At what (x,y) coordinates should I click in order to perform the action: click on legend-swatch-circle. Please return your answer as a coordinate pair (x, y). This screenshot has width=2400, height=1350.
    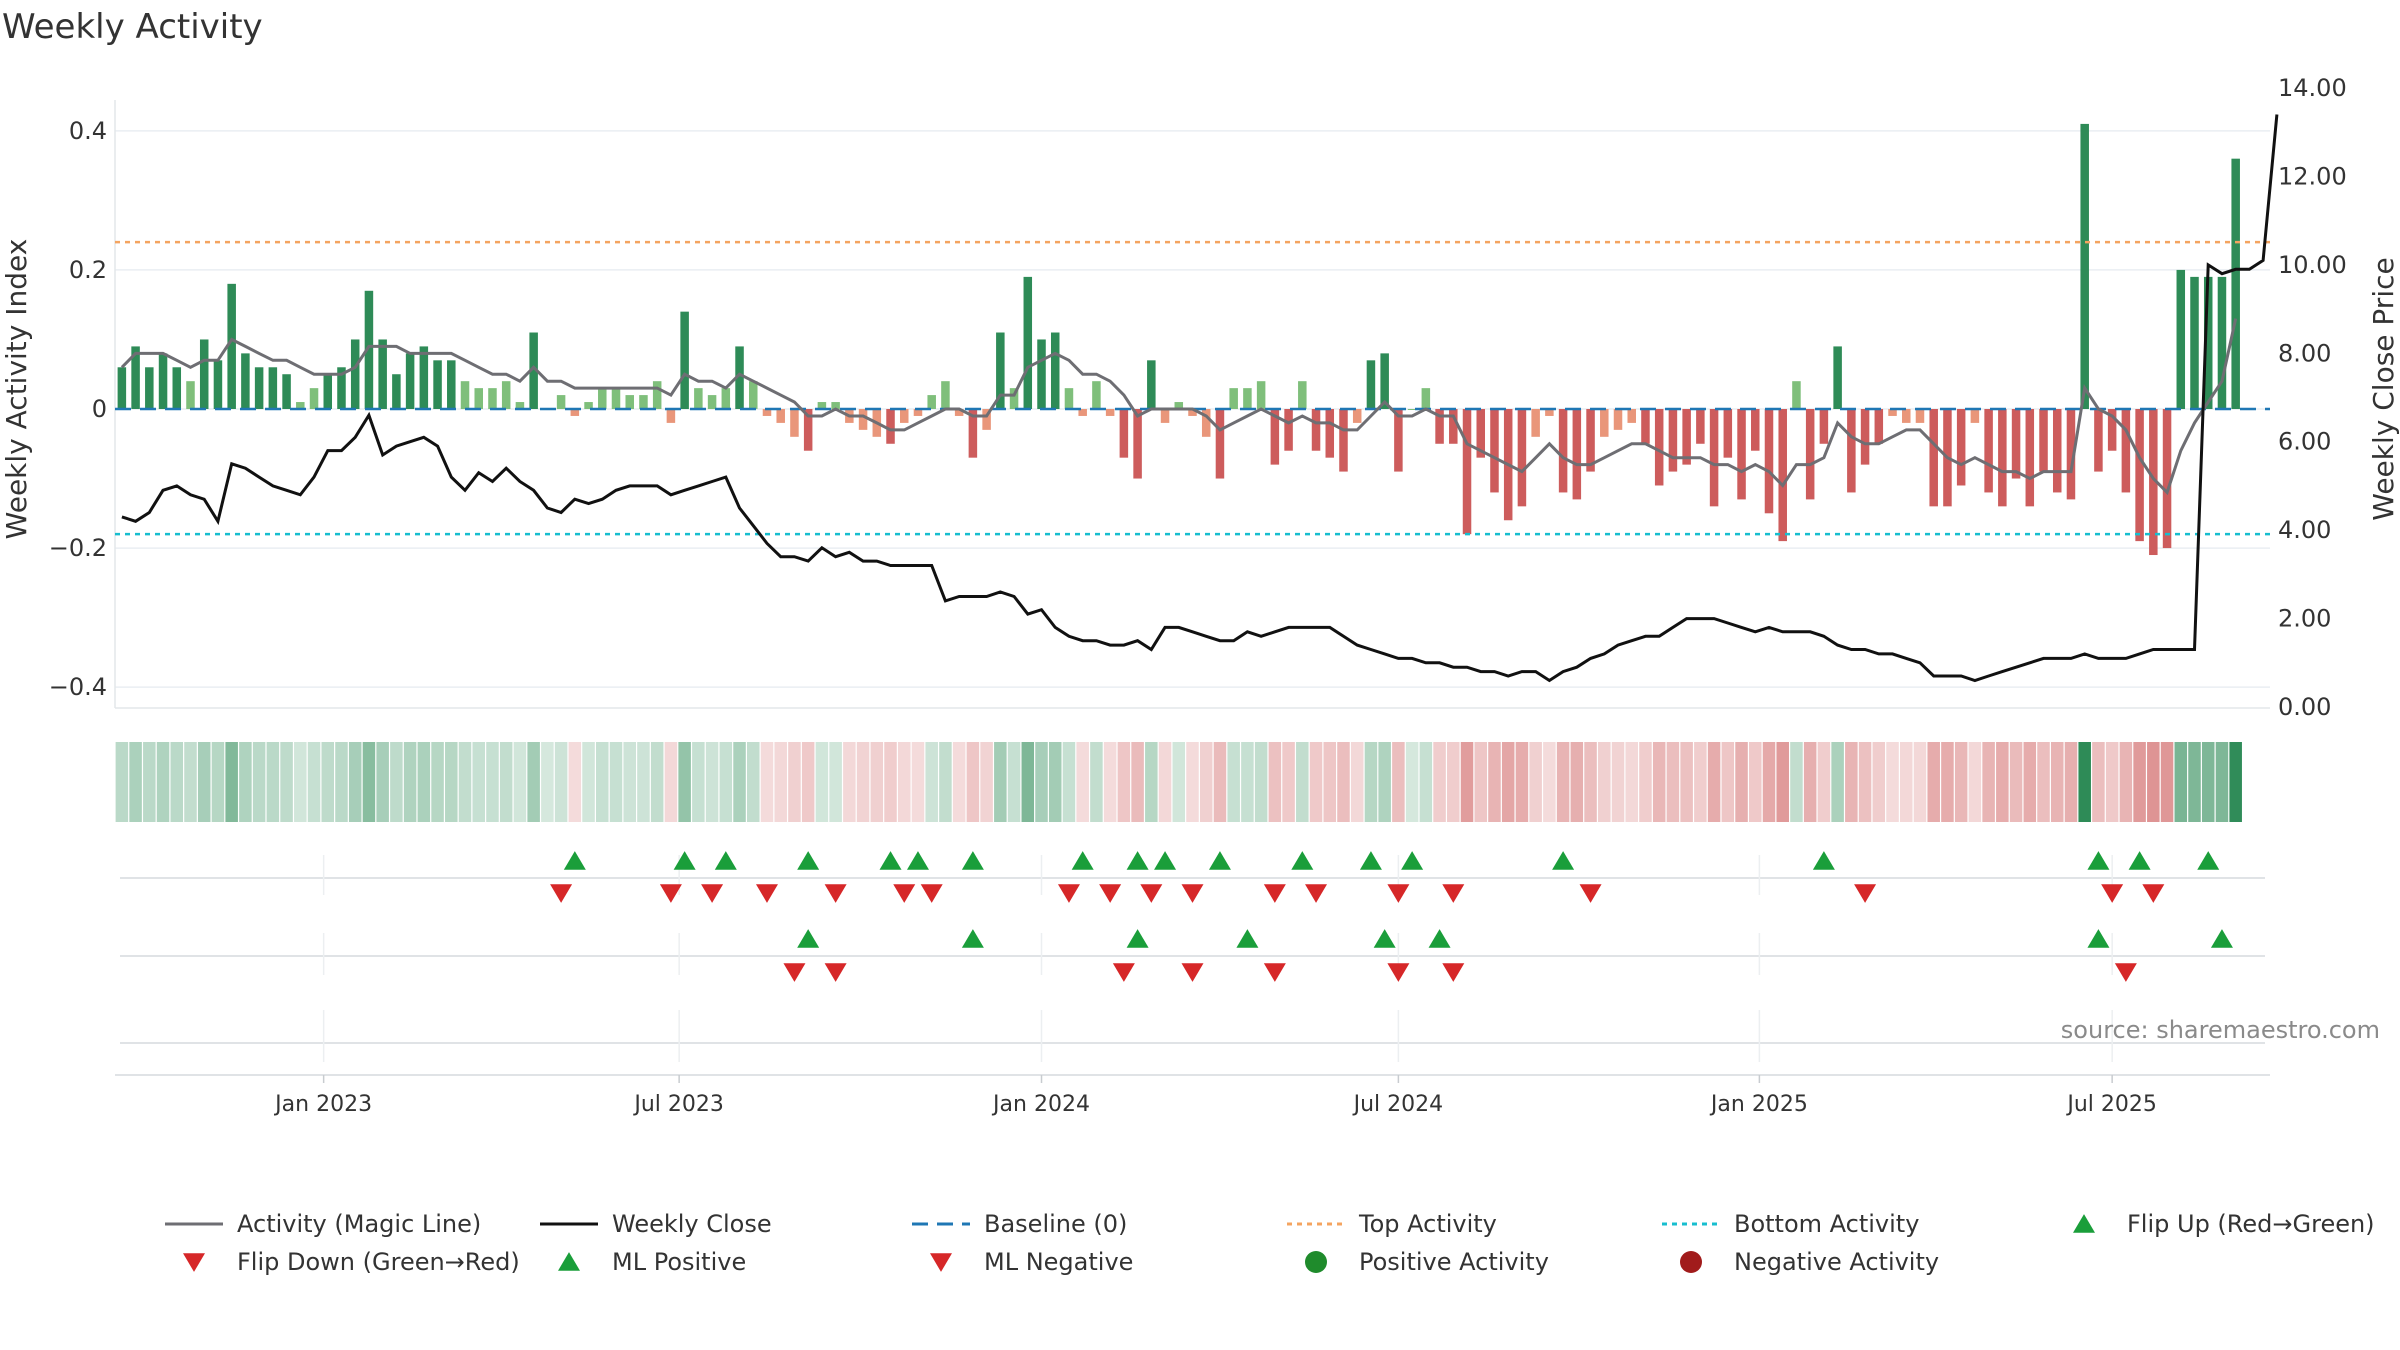
    Looking at the image, I should click on (1691, 1262).